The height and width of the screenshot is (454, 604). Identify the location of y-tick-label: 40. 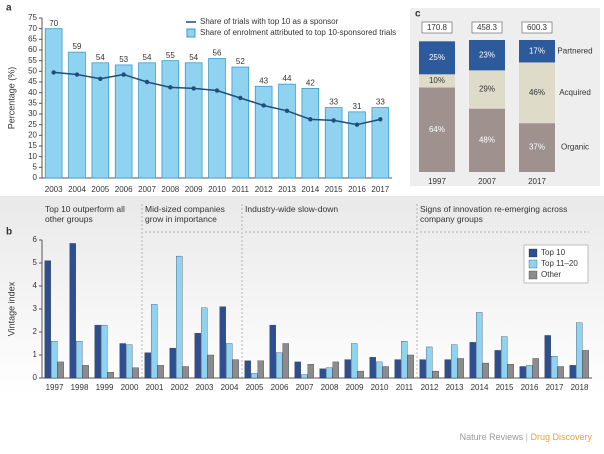
(32, 92).